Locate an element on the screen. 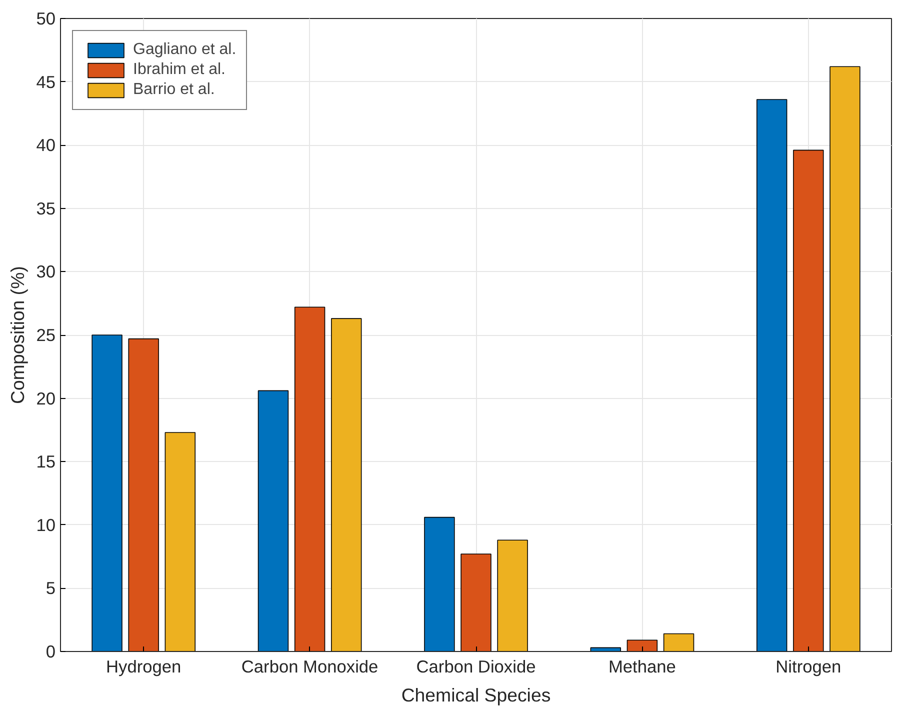 This screenshot has width=899, height=708. x-axis-title: Chemical Species is located at coordinates (476, 695).